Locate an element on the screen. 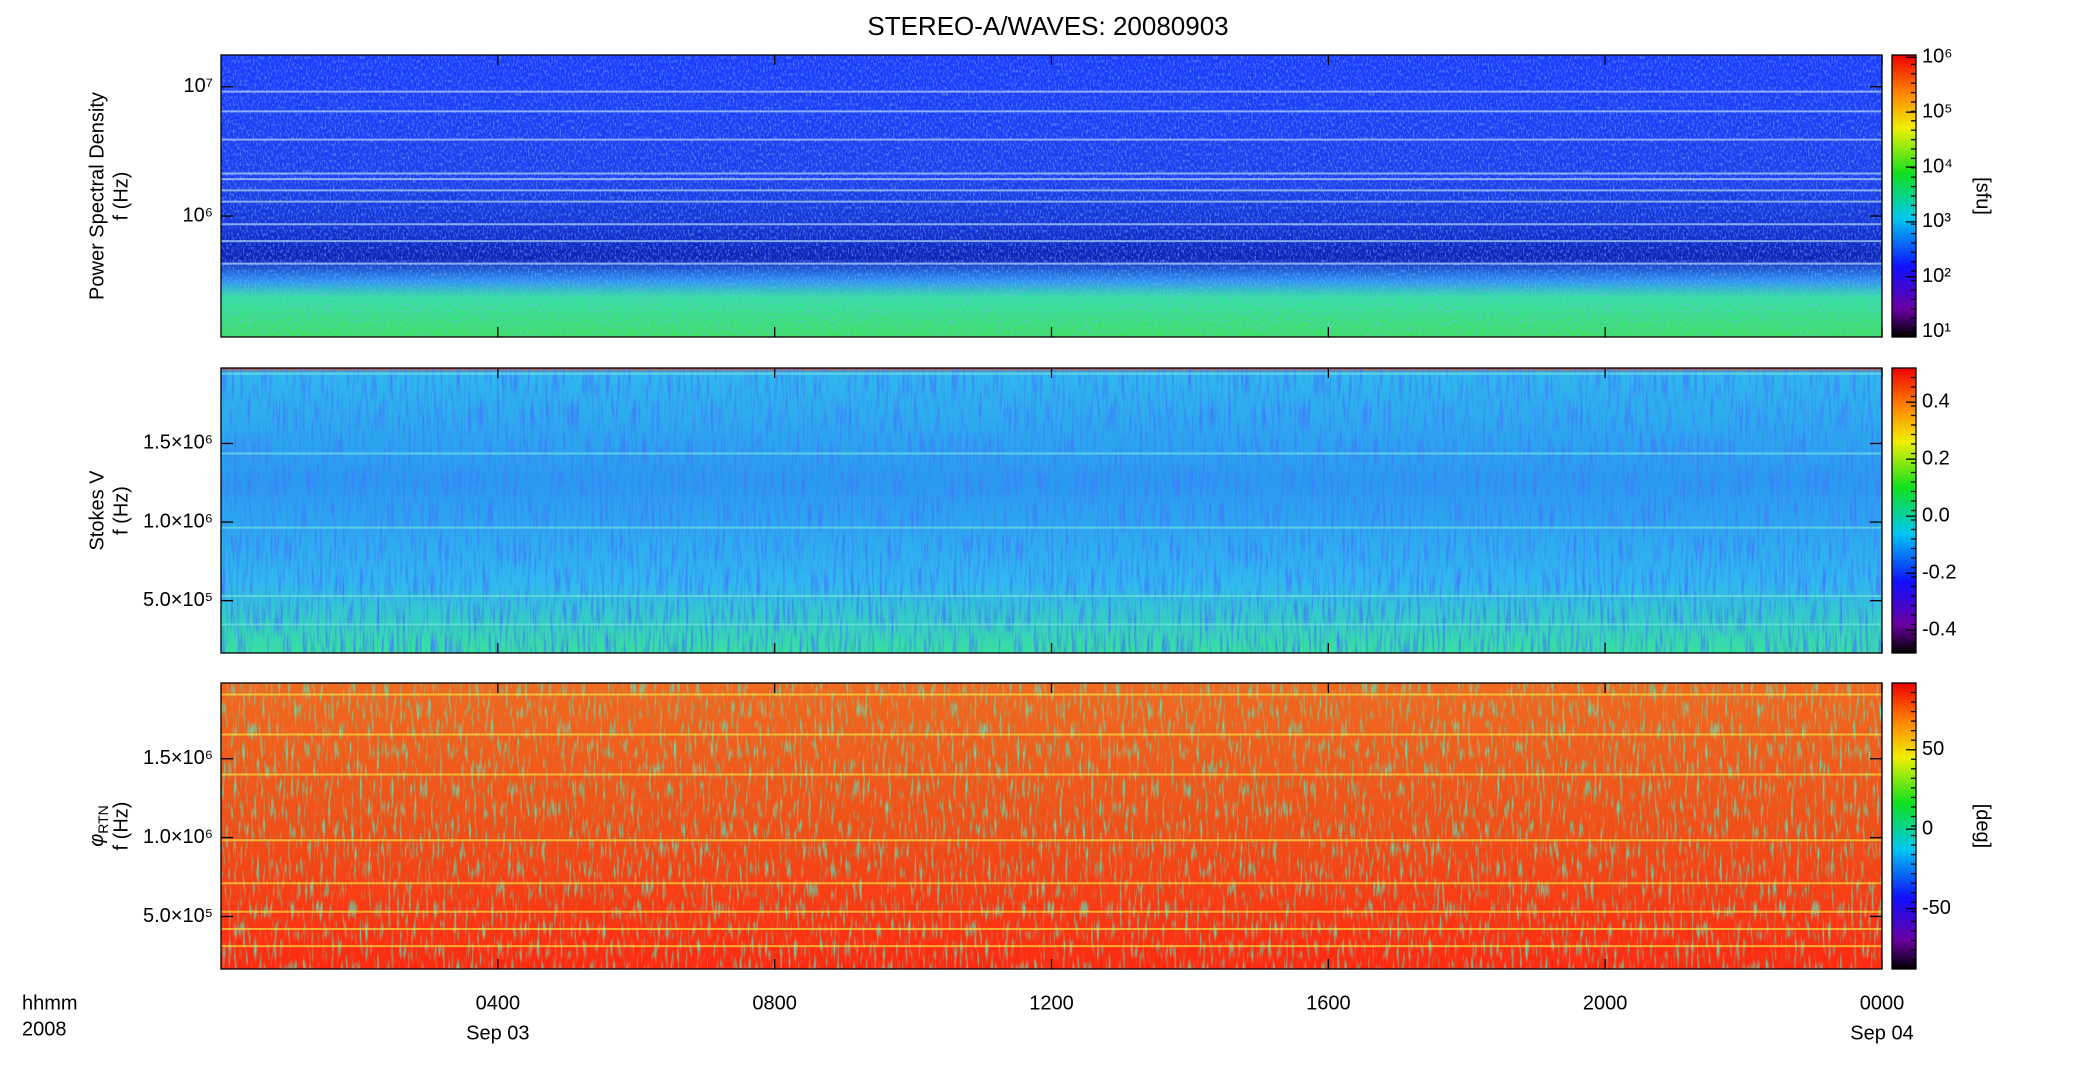  colorbar-tick-label: 10¹ is located at coordinates (1936, 331).